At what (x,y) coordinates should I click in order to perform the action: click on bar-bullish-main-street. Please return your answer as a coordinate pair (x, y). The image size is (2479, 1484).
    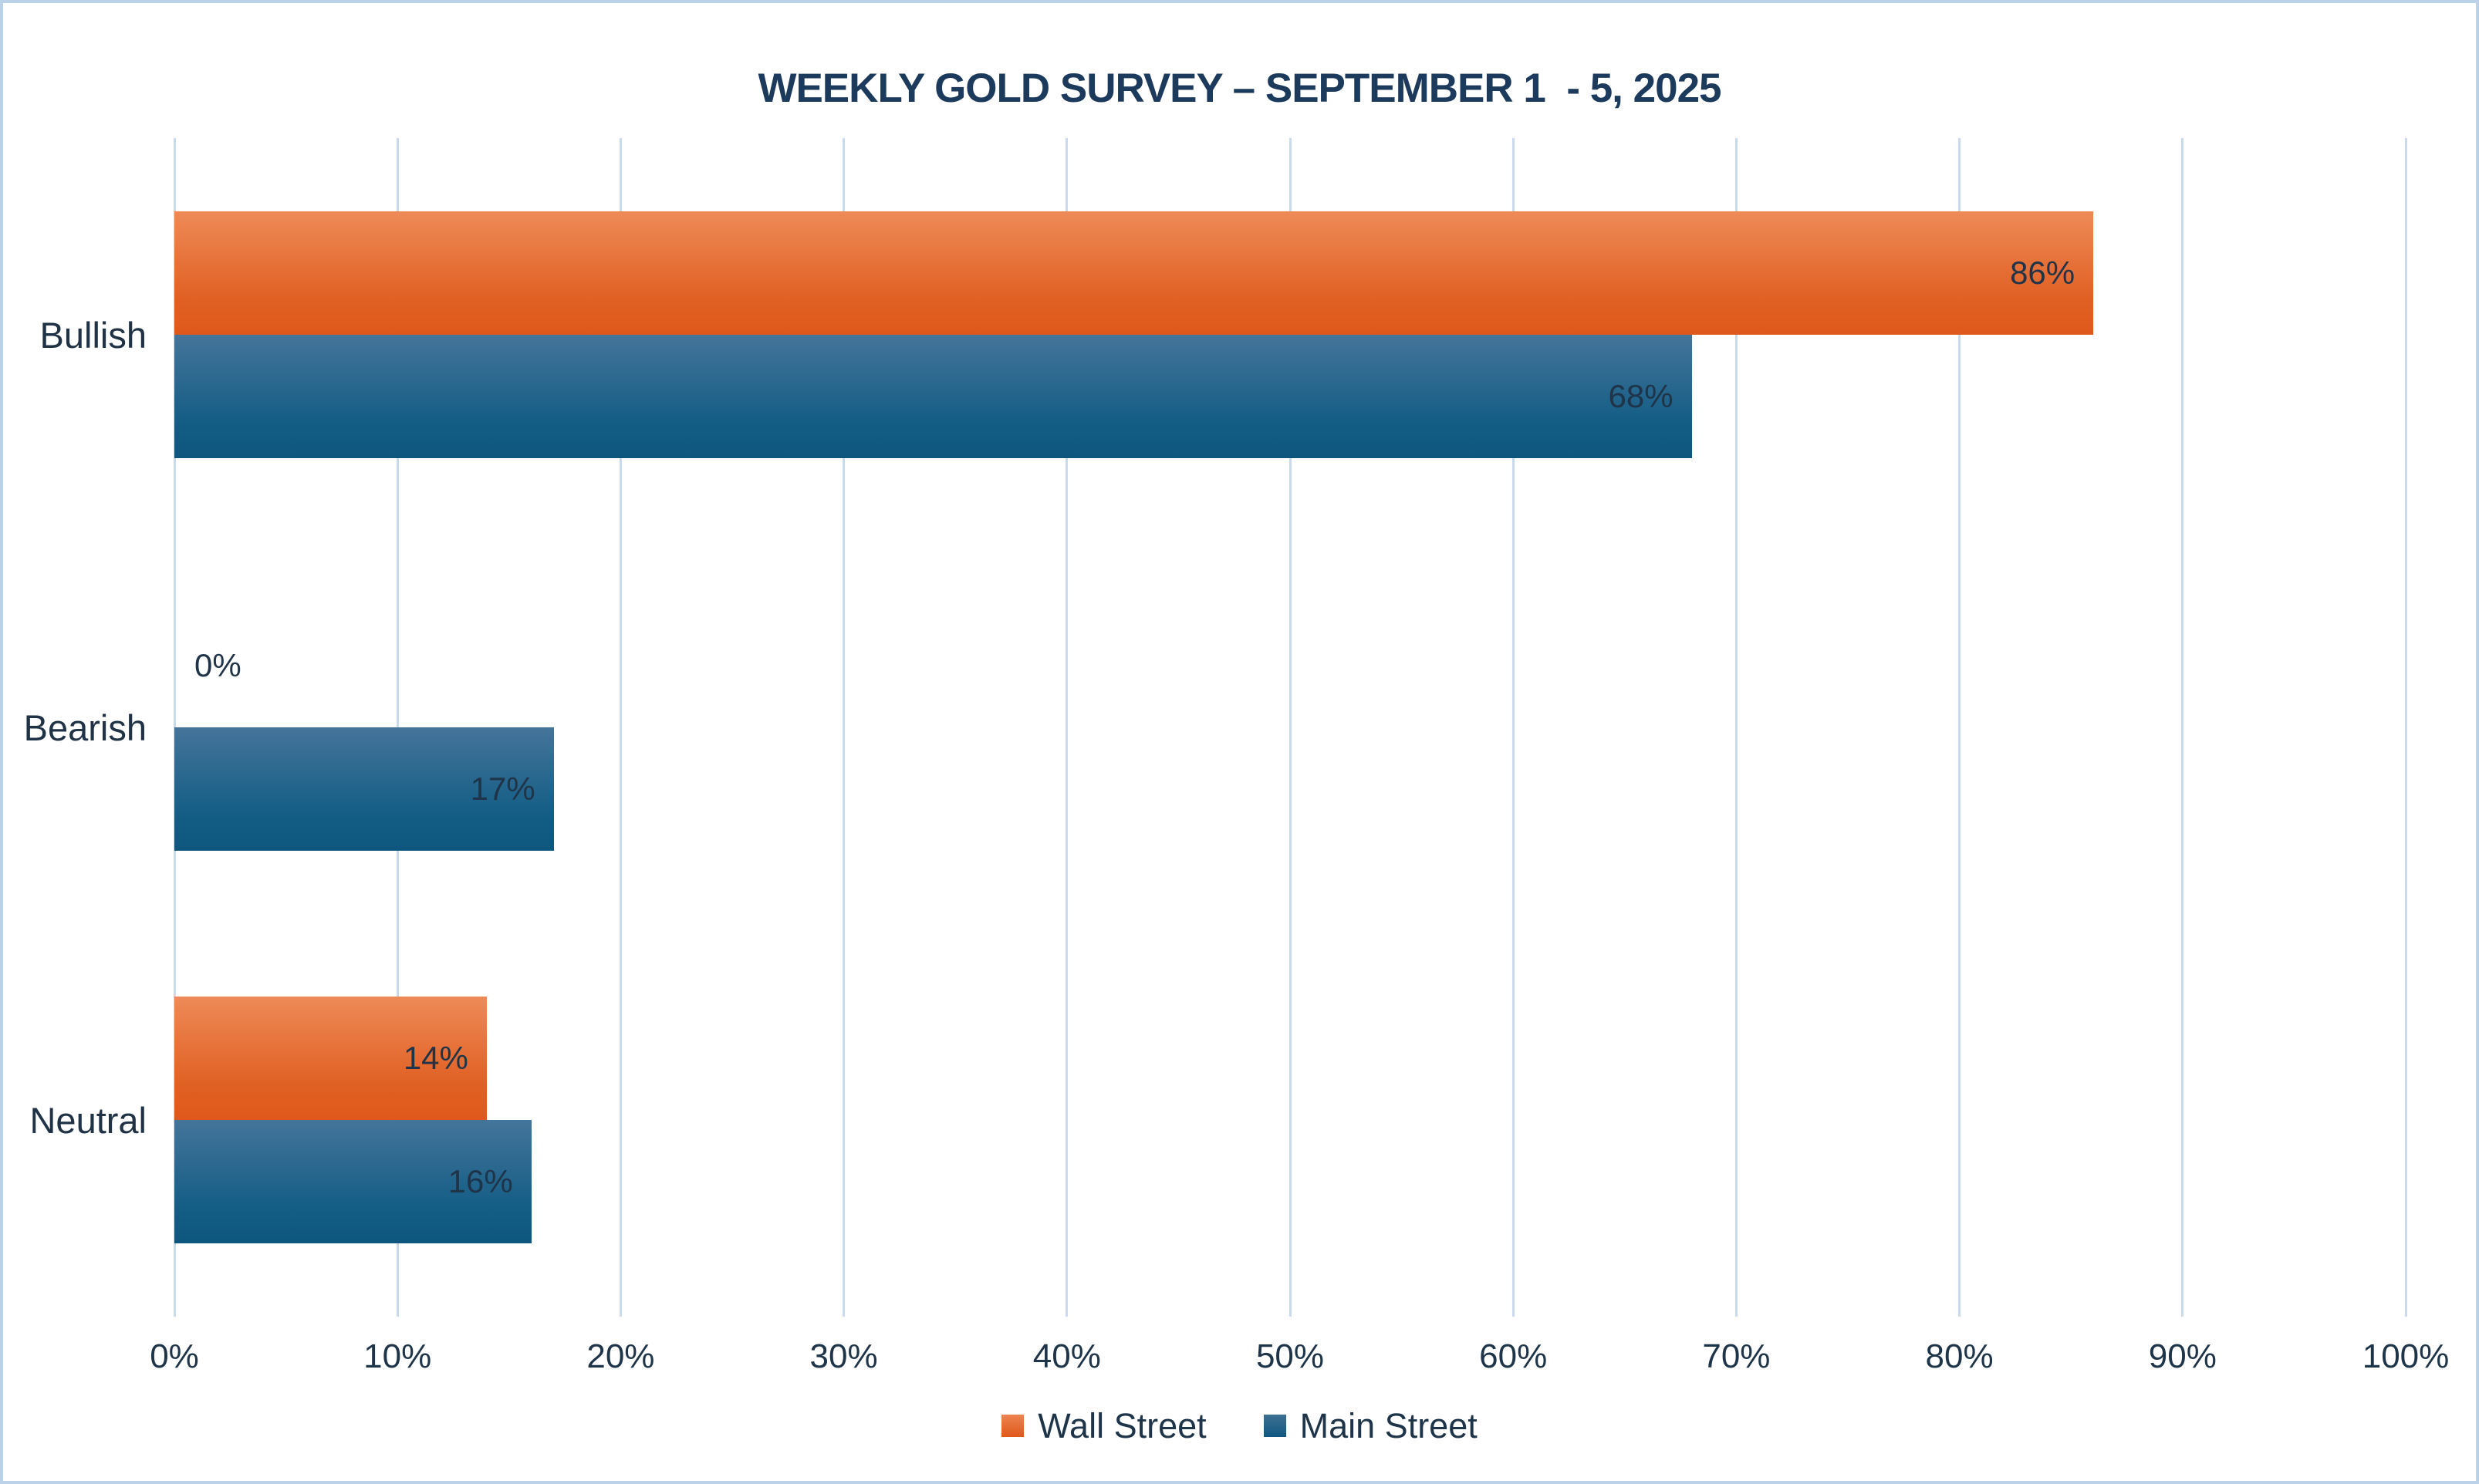
    Looking at the image, I should click on (933, 396).